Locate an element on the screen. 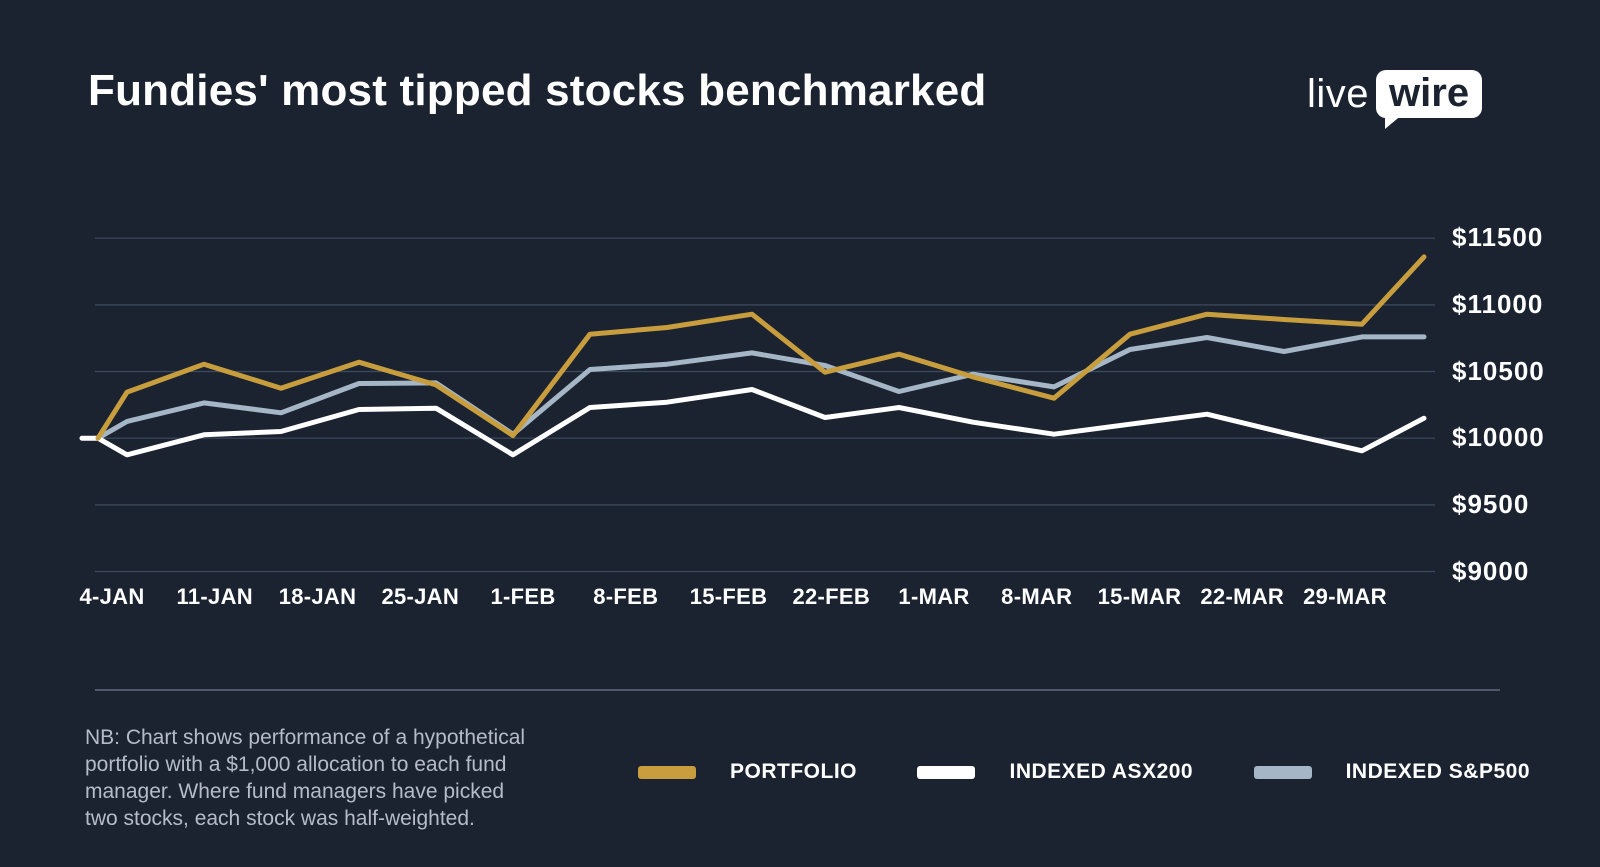 The height and width of the screenshot is (867, 1600). livewire-logo: live wire is located at coordinates (1395, 99).